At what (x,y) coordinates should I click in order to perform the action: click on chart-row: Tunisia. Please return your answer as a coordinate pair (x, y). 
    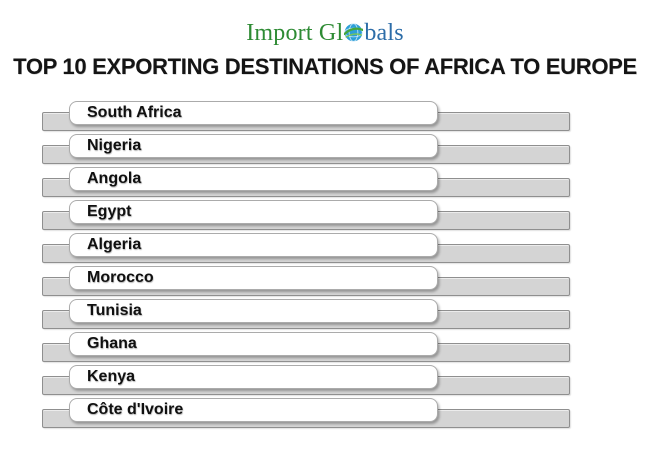
    Looking at the image, I should click on (325, 315).